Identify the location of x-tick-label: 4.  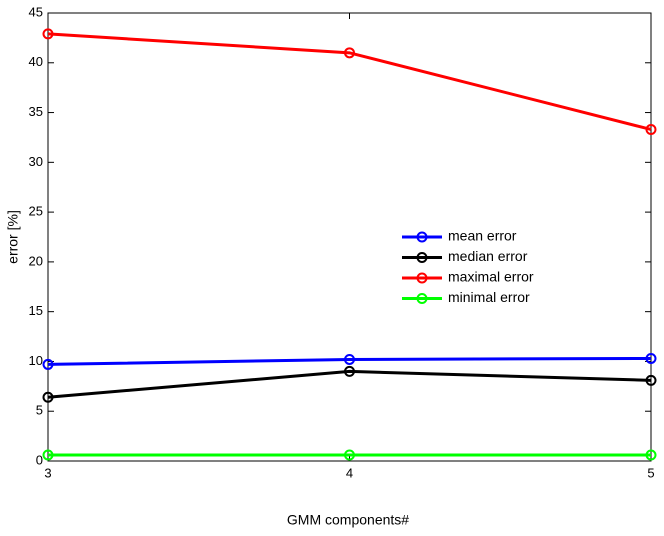
(349, 472).